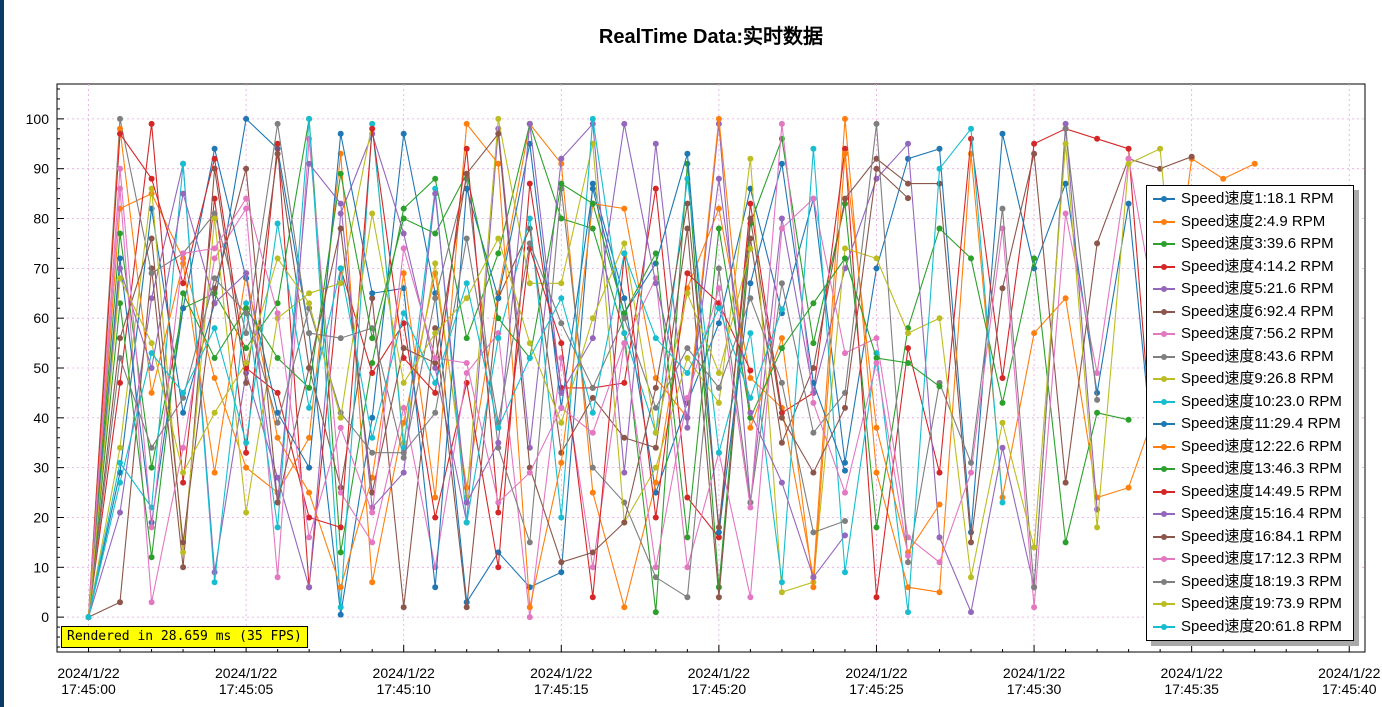 The width and height of the screenshot is (1382, 707). What do you see at coordinates (184, 637) in the screenshot?
I see `render-time-label: Rendered in 28.659 ms (35 FPS)` at bounding box center [184, 637].